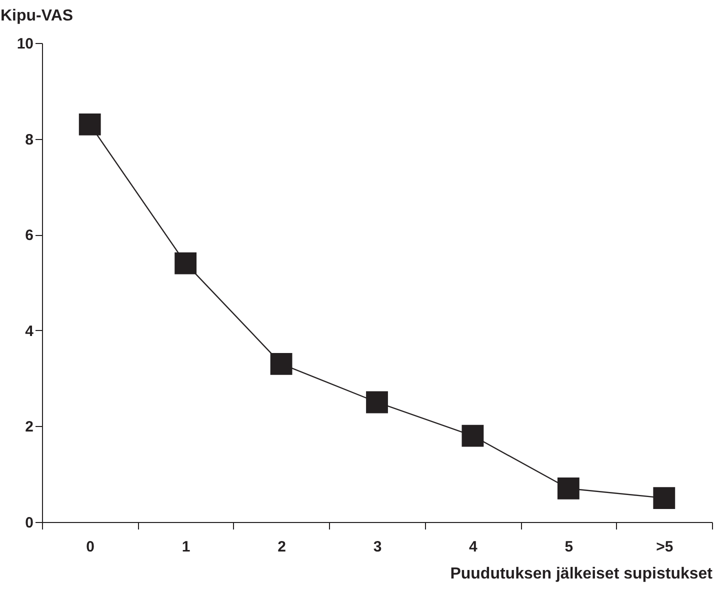 The width and height of the screenshot is (718, 591). What do you see at coordinates (282, 547) in the screenshot?
I see `x-tick-label: 2` at bounding box center [282, 547].